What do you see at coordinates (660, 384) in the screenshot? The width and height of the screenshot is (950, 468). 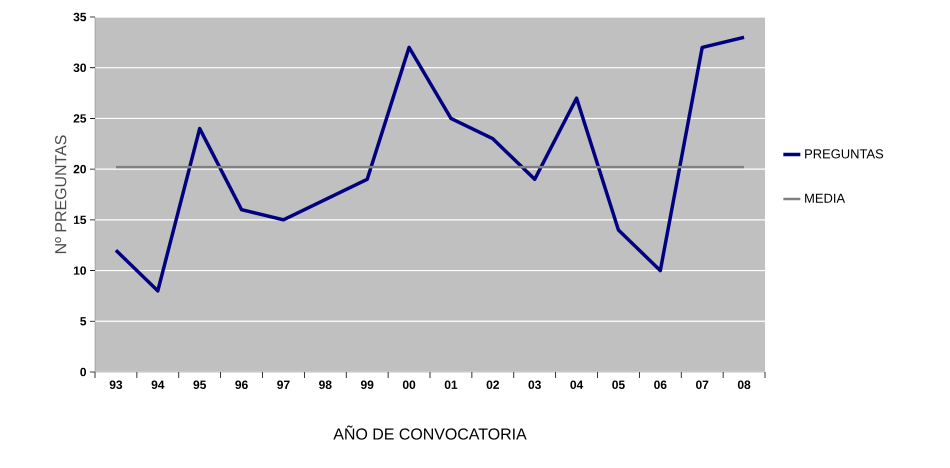 I see `x-tick-label: 06` at bounding box center [660, 384].